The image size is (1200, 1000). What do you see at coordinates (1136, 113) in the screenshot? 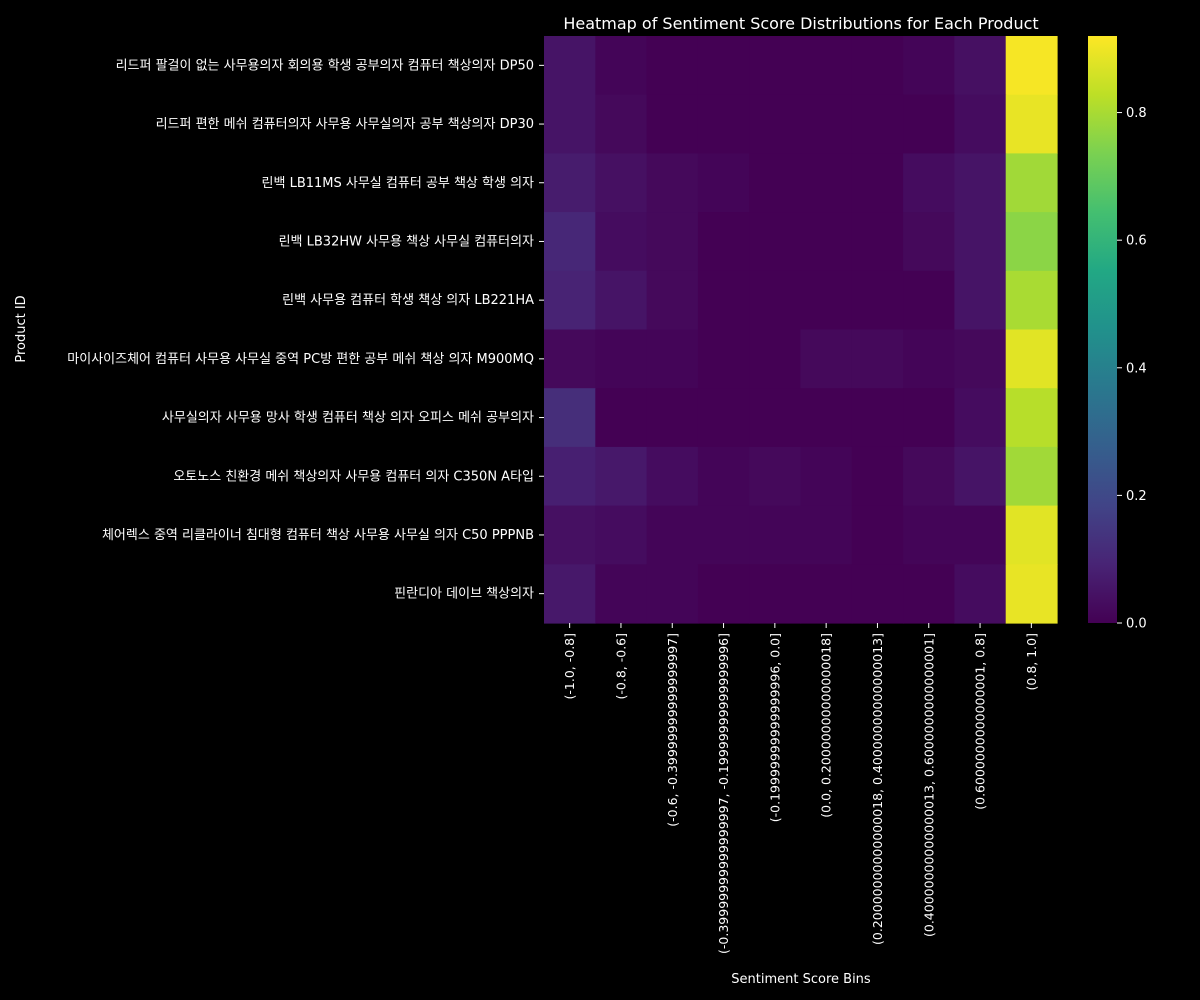
I see `colorbar-tick-label: 0.8` at bounding box center [1136, 113].